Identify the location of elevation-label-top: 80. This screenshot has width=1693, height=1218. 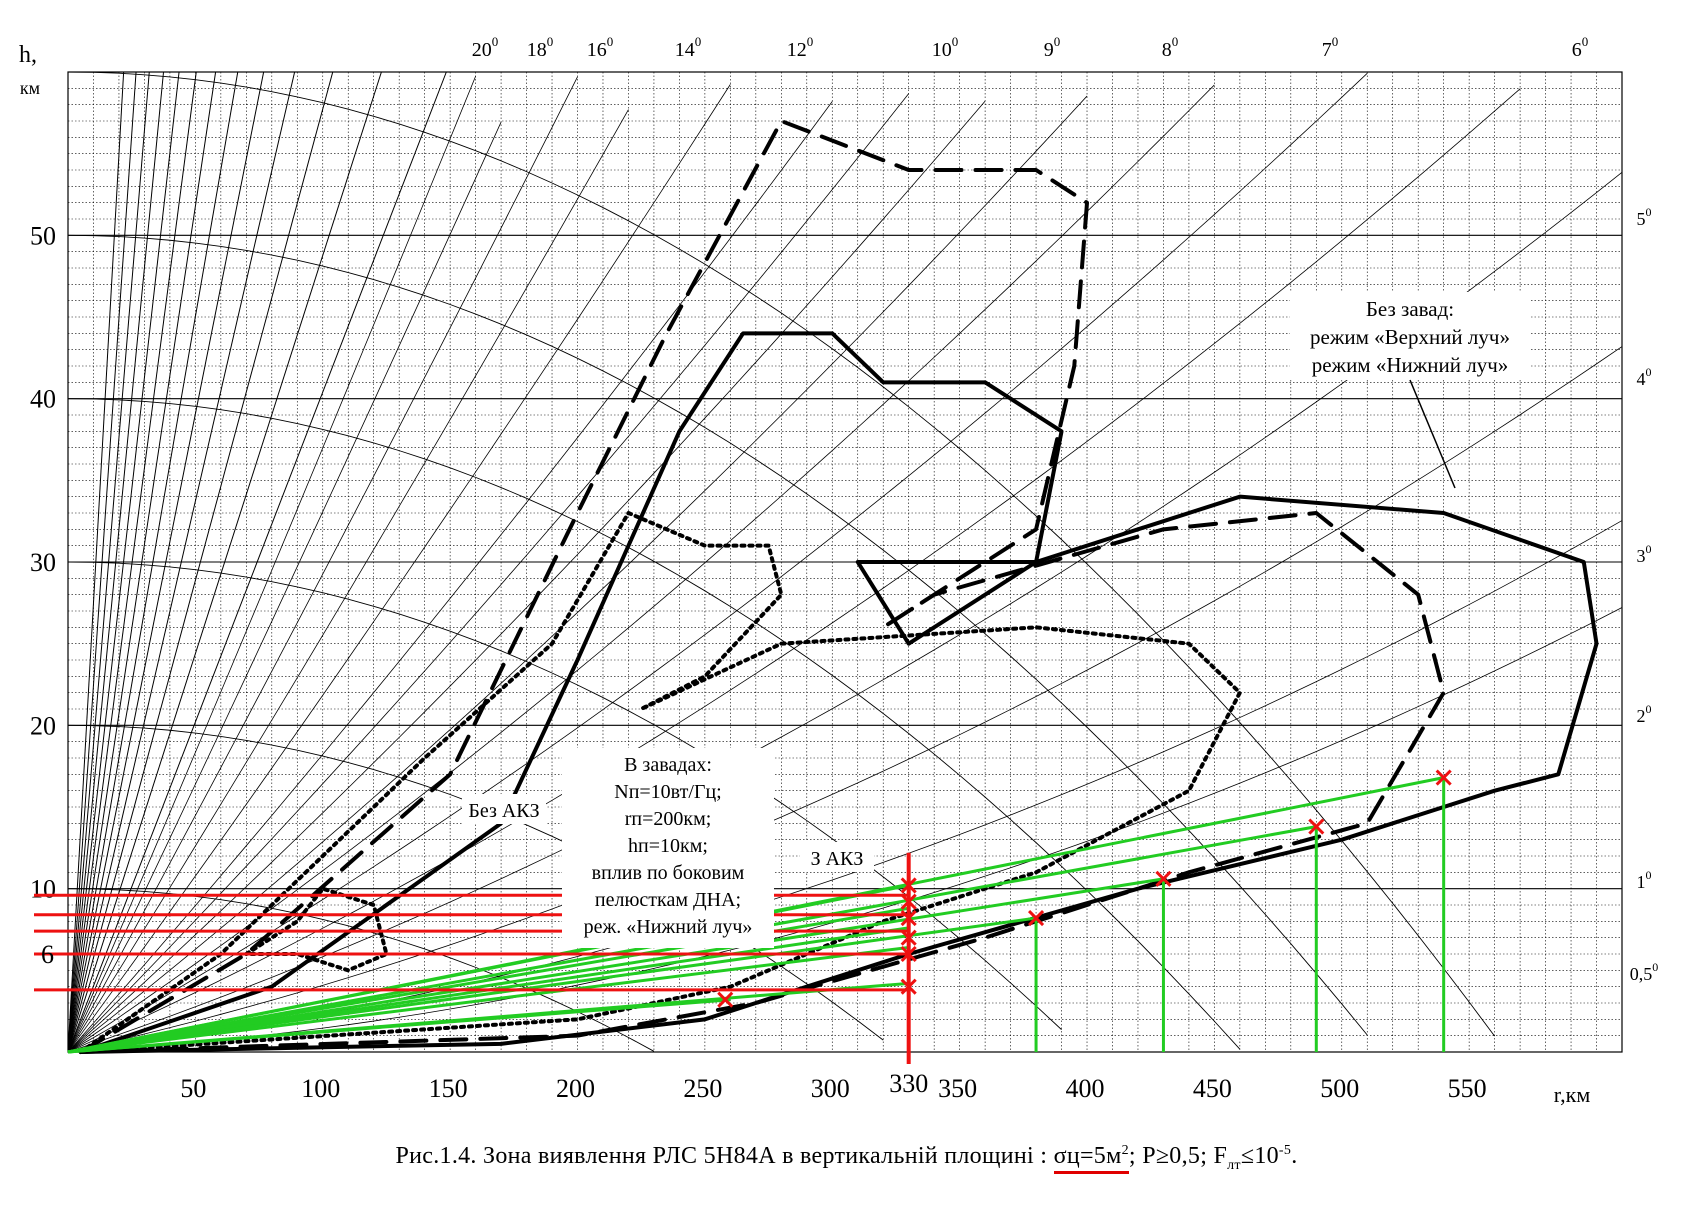
(1170, 47).